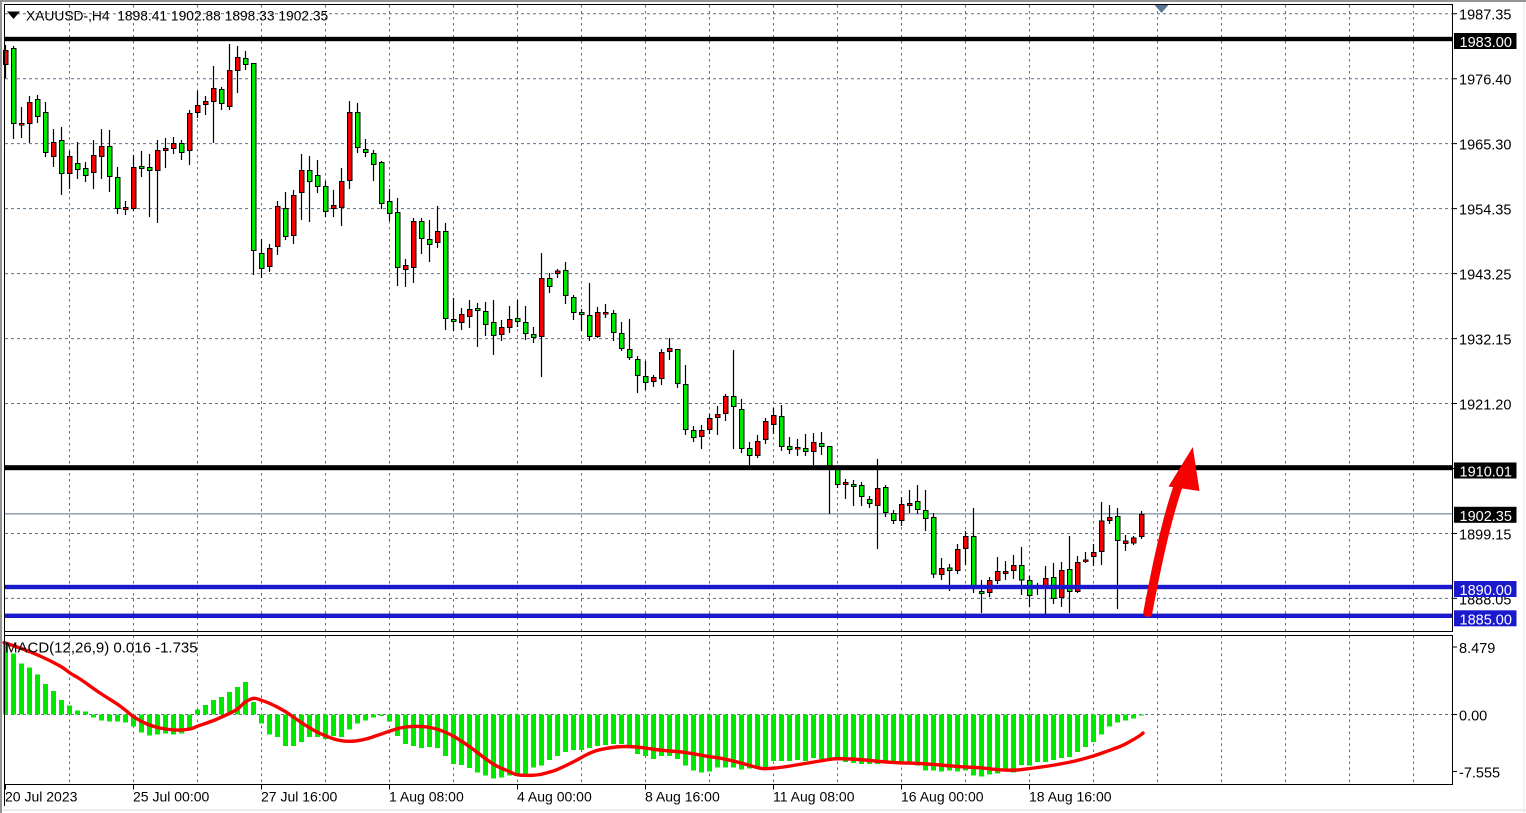 Image resolution: width=1526 pixels, height=813 pixels. Describe the element at coordinates (1485, 406) in the screenshot. I see `svg-text: 1921.20` at that location.